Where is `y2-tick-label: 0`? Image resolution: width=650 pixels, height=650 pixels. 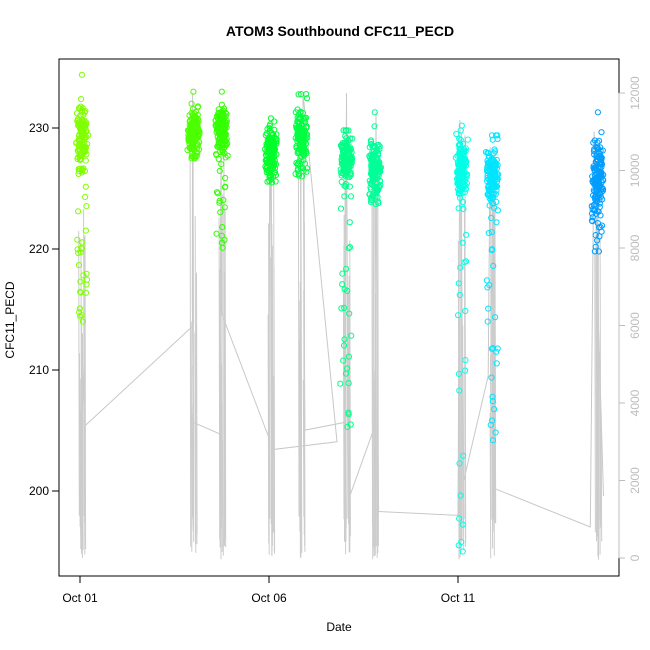 y2-tick-label: 0 is located at coordinates (635, 557).